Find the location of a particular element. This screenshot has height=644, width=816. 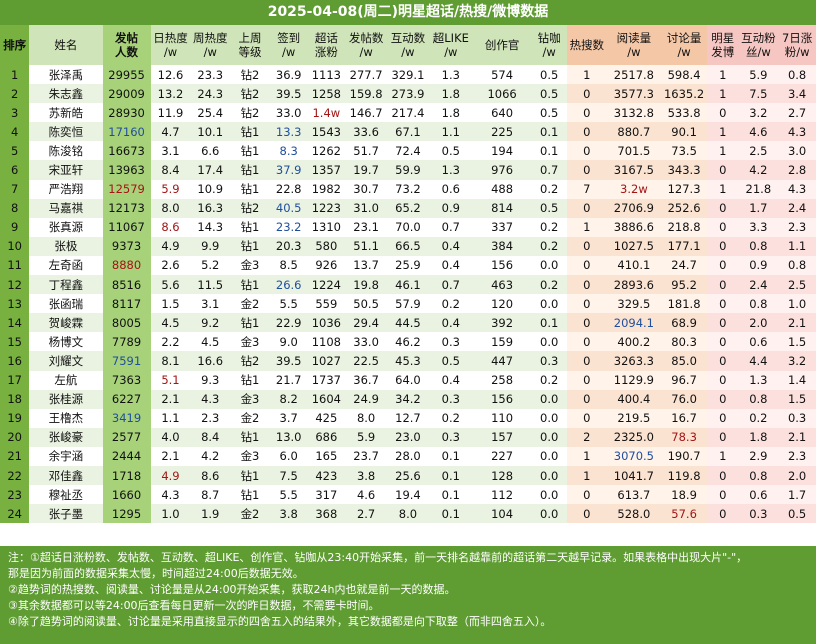

table-cell: 1113 is located at coordinates (326, 75).